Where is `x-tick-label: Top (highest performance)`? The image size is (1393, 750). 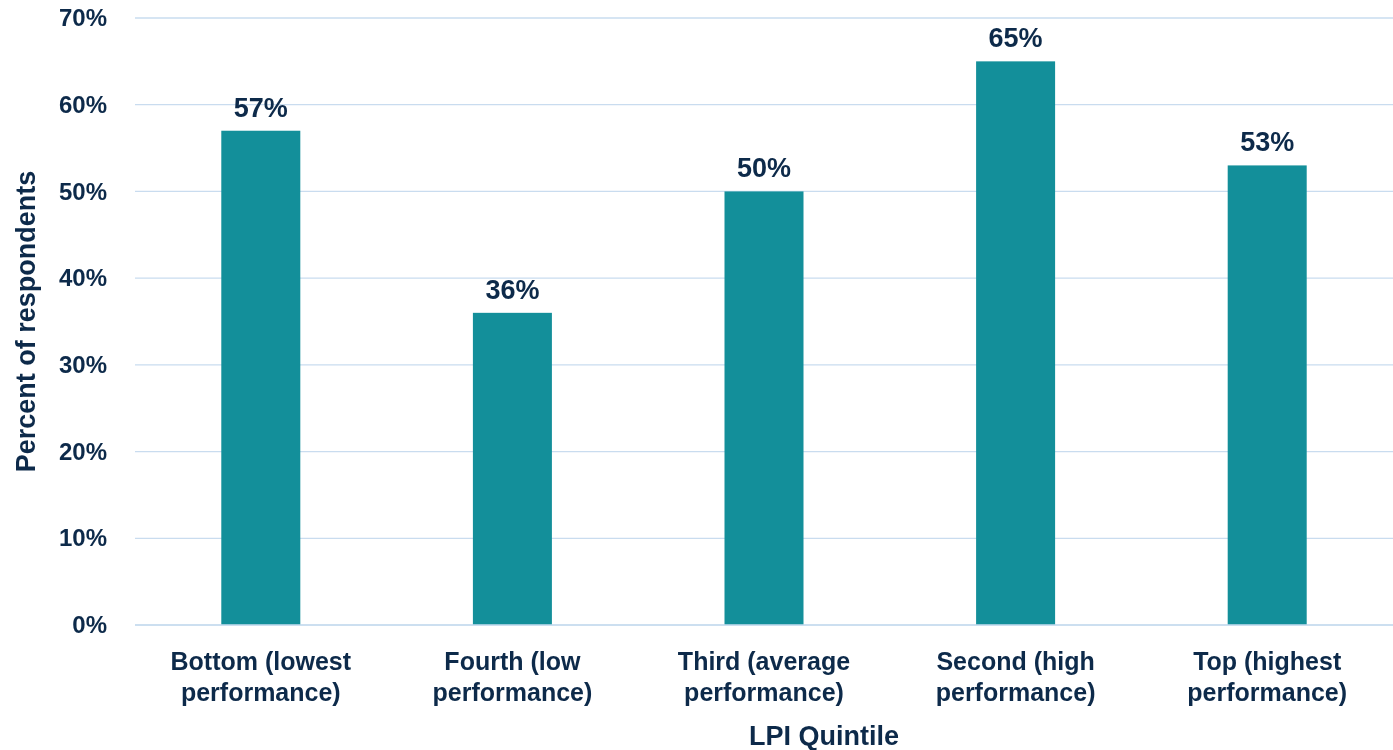
x-tick-label: Top (highest performance) is located at coordinates (1267, 676).